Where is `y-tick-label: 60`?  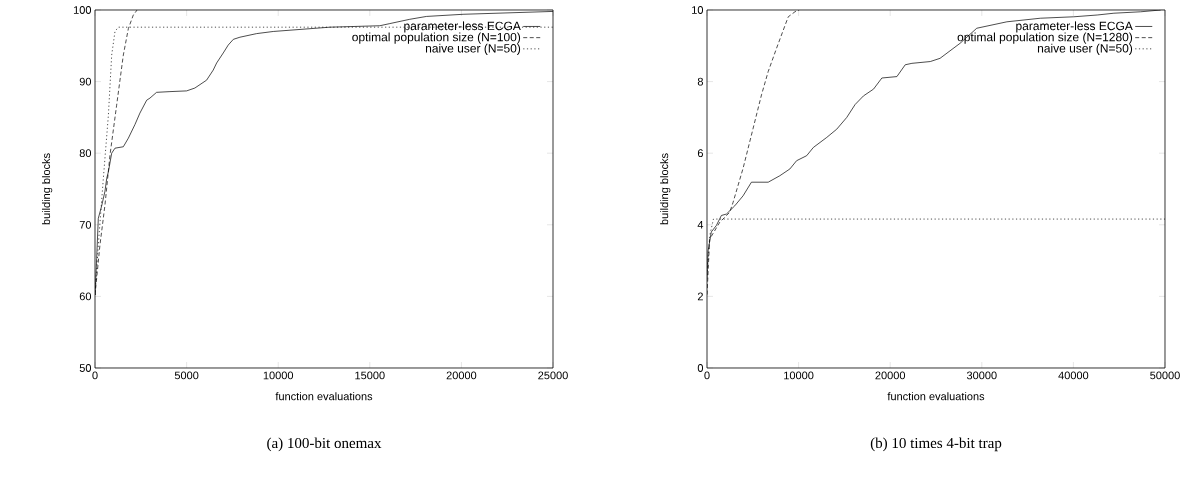 y-tick-label: 60 is located at coordinates (85, 296).